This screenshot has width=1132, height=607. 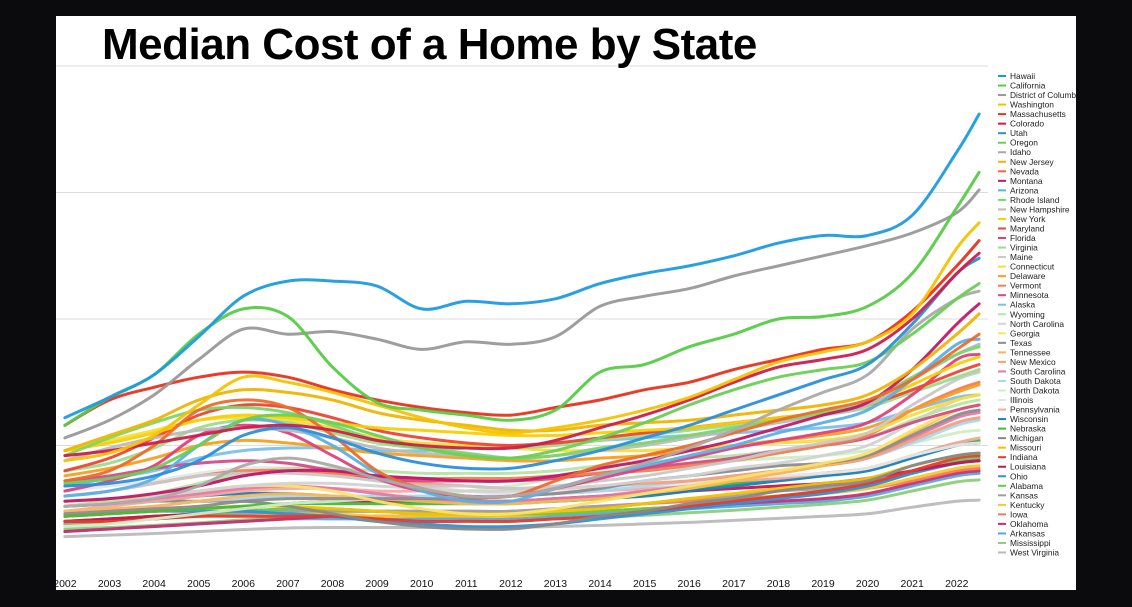 What do you see at coordinates (1028, 219) in the screenshot?
I see `legend-label-new-york: New York` at bounding box center [1028, 219].